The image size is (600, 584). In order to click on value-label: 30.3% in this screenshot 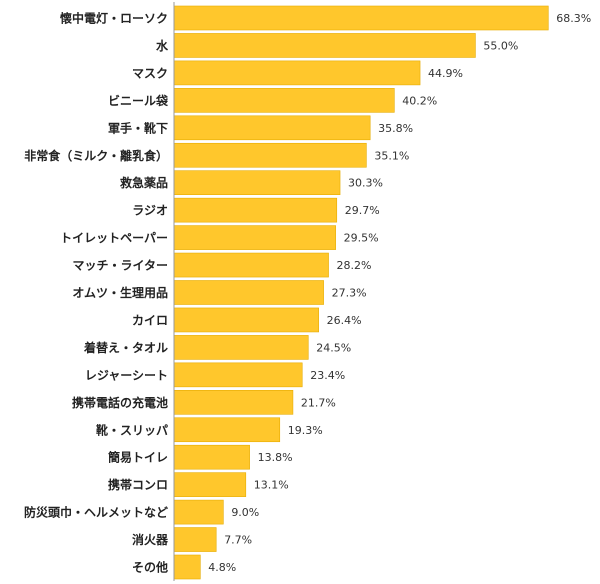, I will do `click(365, 183)`.